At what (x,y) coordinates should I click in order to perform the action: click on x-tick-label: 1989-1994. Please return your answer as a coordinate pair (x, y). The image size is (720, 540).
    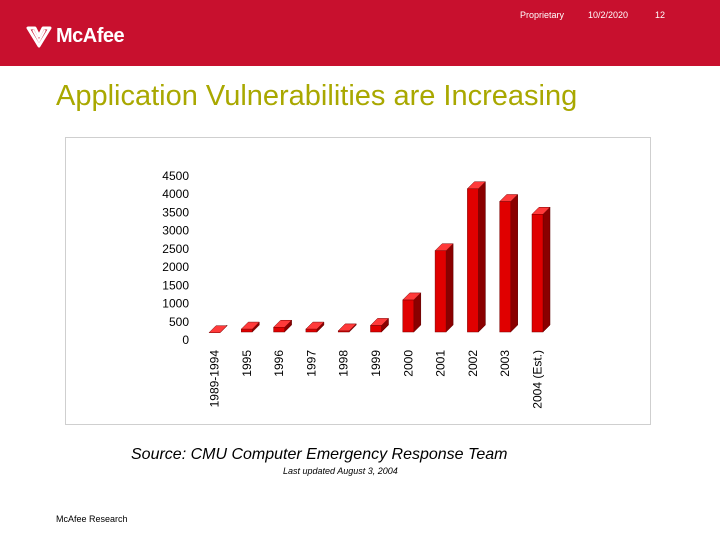
    Looking at the image, I should click on (215, 379).